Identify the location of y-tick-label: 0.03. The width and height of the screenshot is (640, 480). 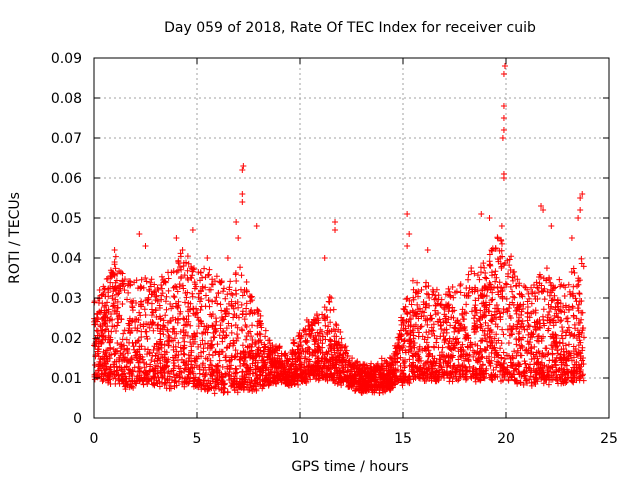
(66, 299).